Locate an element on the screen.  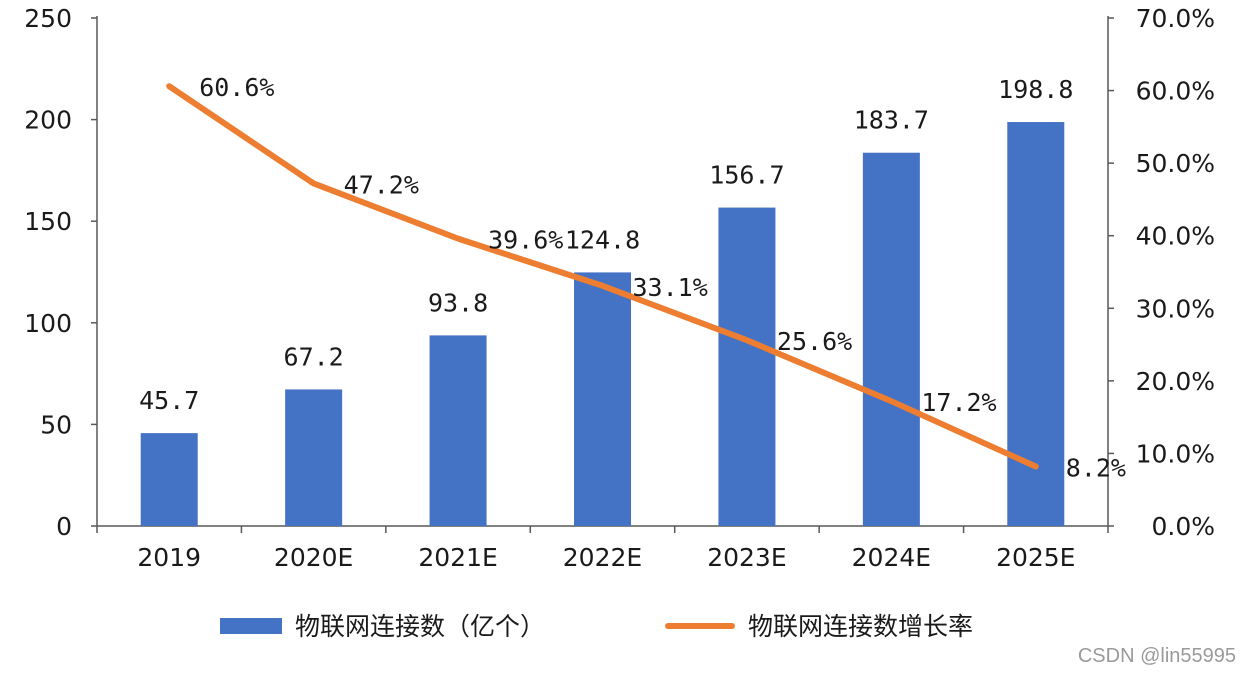
legend-bar-swatch is located at coordinates (251, 626).